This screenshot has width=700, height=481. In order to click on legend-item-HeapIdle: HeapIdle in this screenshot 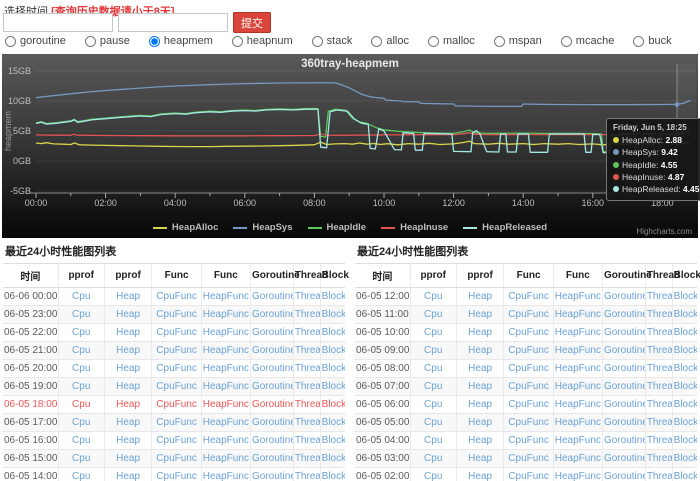, I will do `click(336, 227)`.